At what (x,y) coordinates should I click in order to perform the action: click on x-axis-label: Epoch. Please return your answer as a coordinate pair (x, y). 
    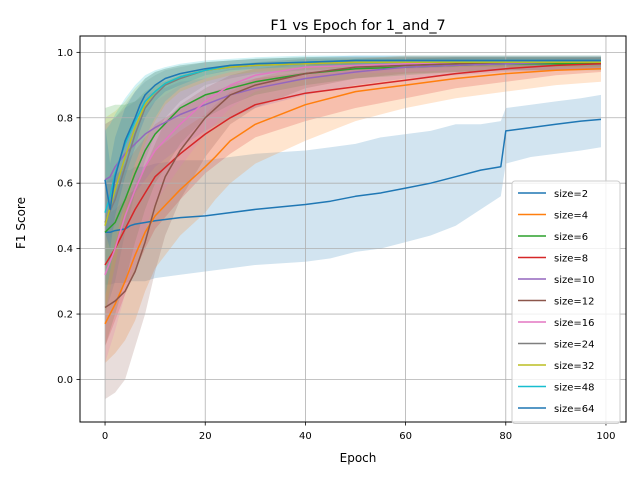
    Looking at the image, I should click on (358, 458).